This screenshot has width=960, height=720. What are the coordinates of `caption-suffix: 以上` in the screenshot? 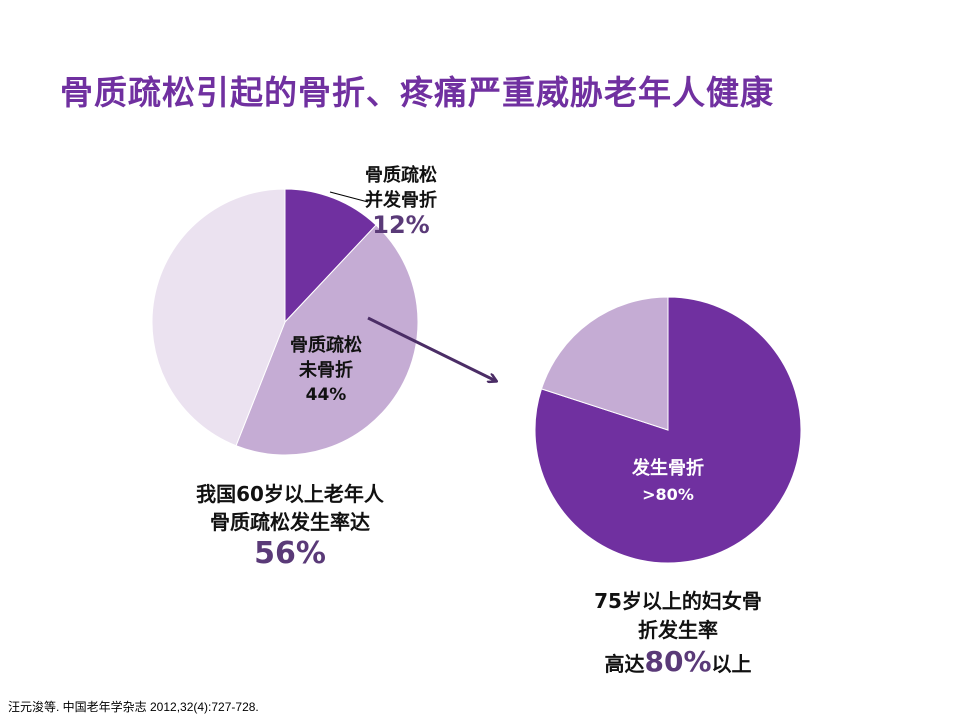 It's located at (731, 664).